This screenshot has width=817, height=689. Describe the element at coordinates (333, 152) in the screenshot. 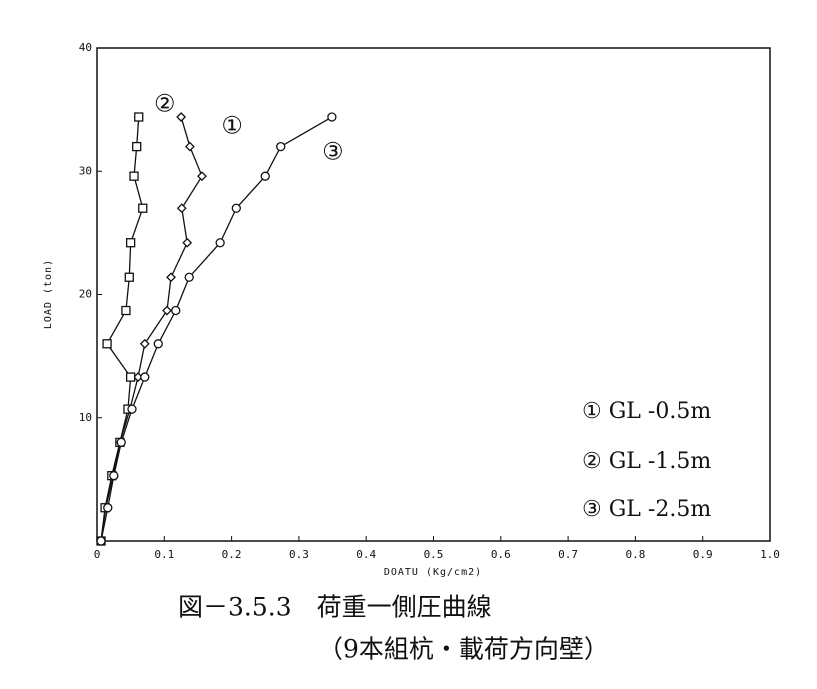

I see `series-callout: ③` at that location.